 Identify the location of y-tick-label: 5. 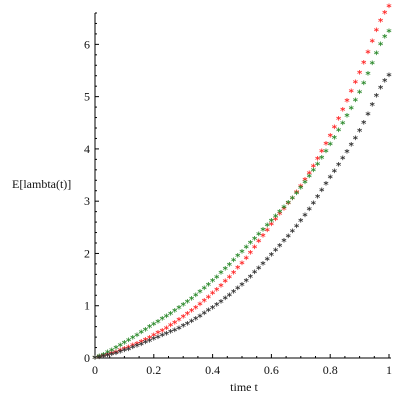
(87, 97).